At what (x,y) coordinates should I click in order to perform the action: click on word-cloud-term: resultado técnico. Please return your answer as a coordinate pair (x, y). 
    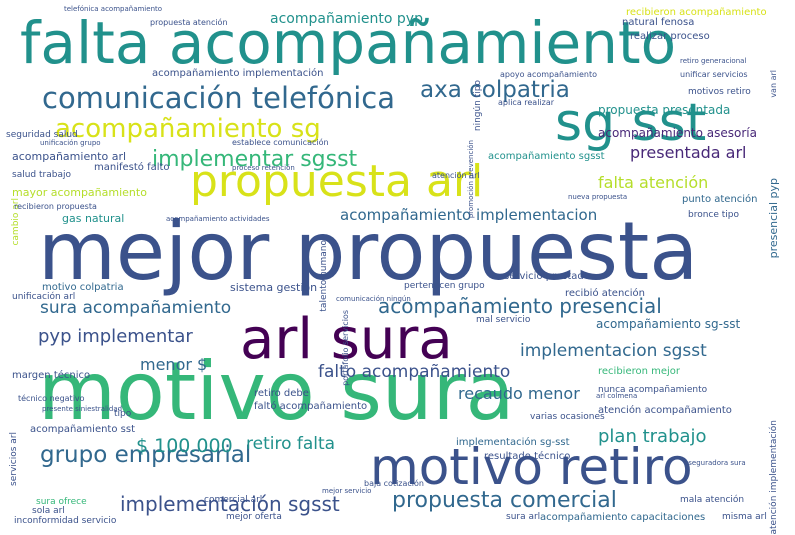
    Looking at the image, I should click on (527, 456).